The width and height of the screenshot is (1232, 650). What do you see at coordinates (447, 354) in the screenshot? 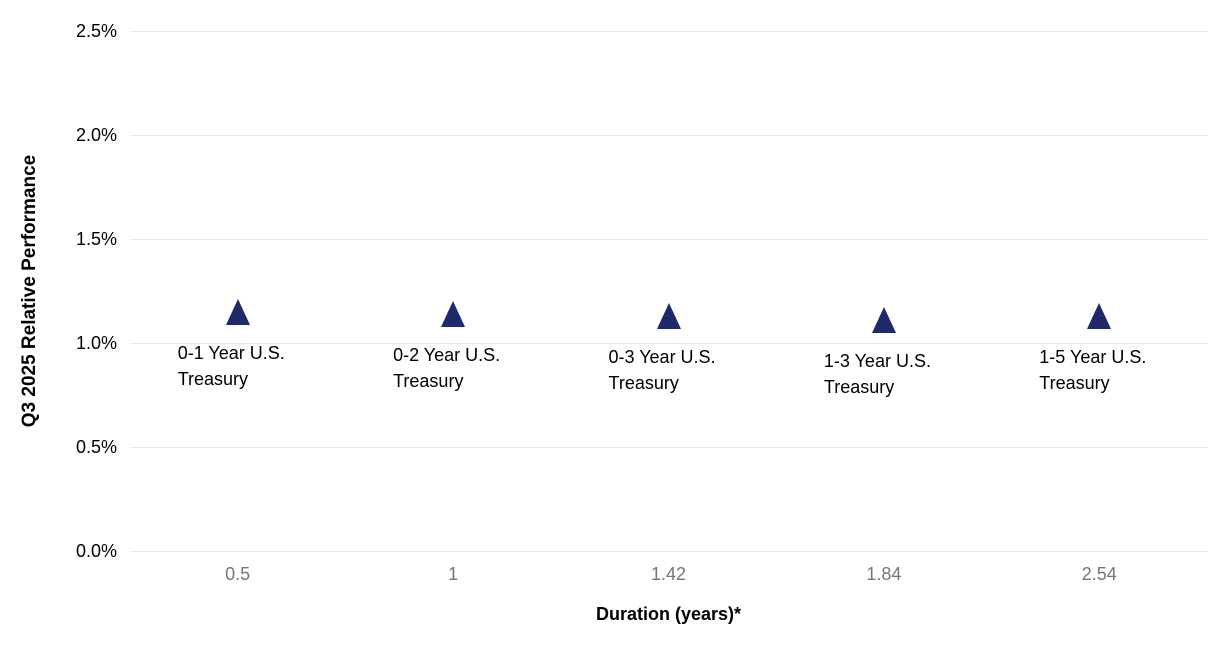
I see `data-point-label-line: 0-2 Year U.S.` at bounding box center [447, 354].